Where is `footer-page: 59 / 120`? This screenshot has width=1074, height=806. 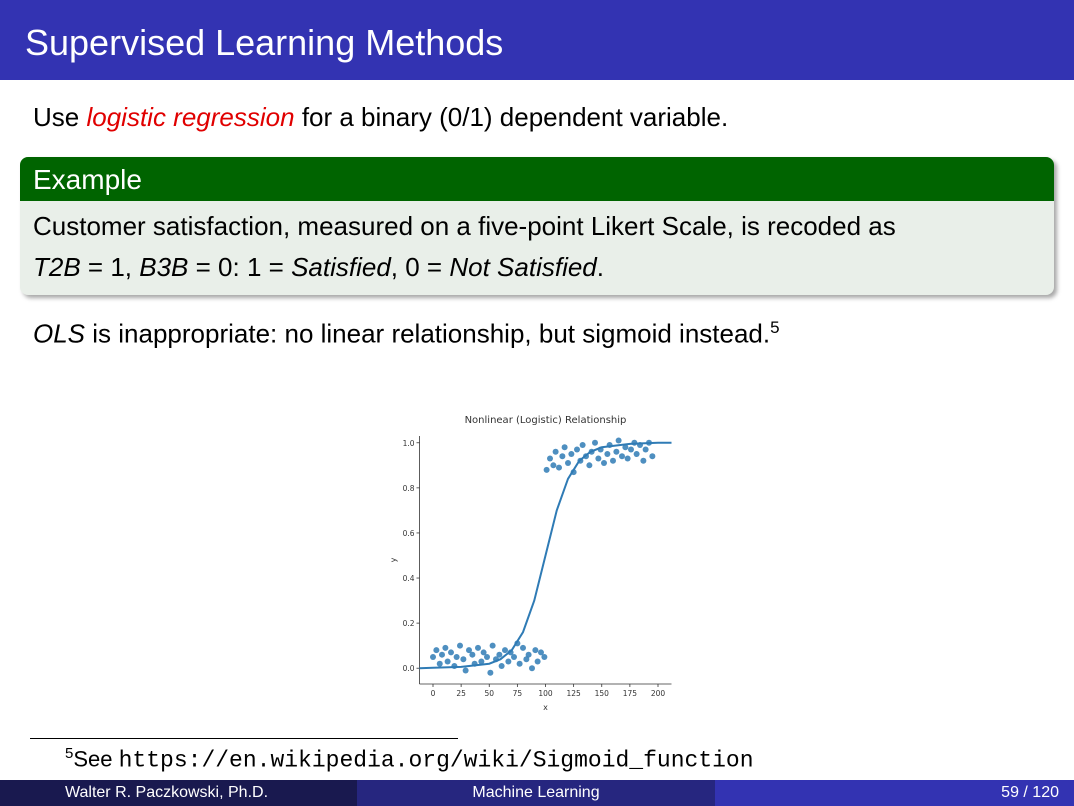
footer-page: 59 / 120 is located at coordinates (1030, 792).